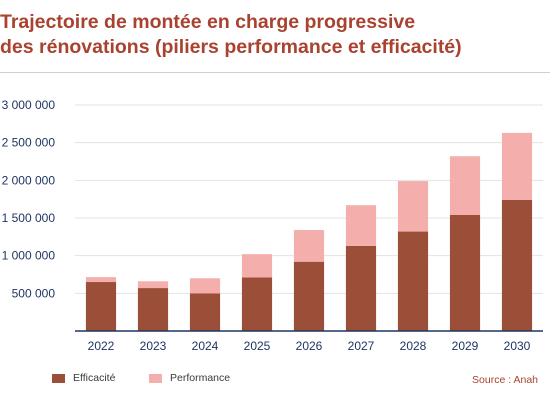 This screenshot has height=400, width=550. Describe the element at coordinates (34, 293) in the screenshot. I see `y-tick-label: 500 000` at that location.